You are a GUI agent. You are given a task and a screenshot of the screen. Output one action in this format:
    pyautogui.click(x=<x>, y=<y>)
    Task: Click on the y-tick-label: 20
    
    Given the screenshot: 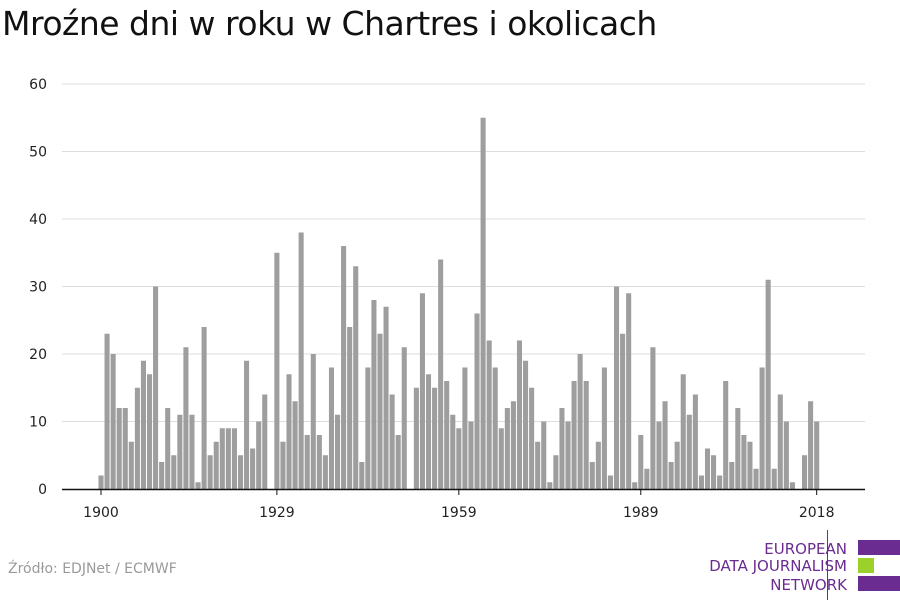 What is the action you would take?
    pyautogui.click(x=38, y=355)
    